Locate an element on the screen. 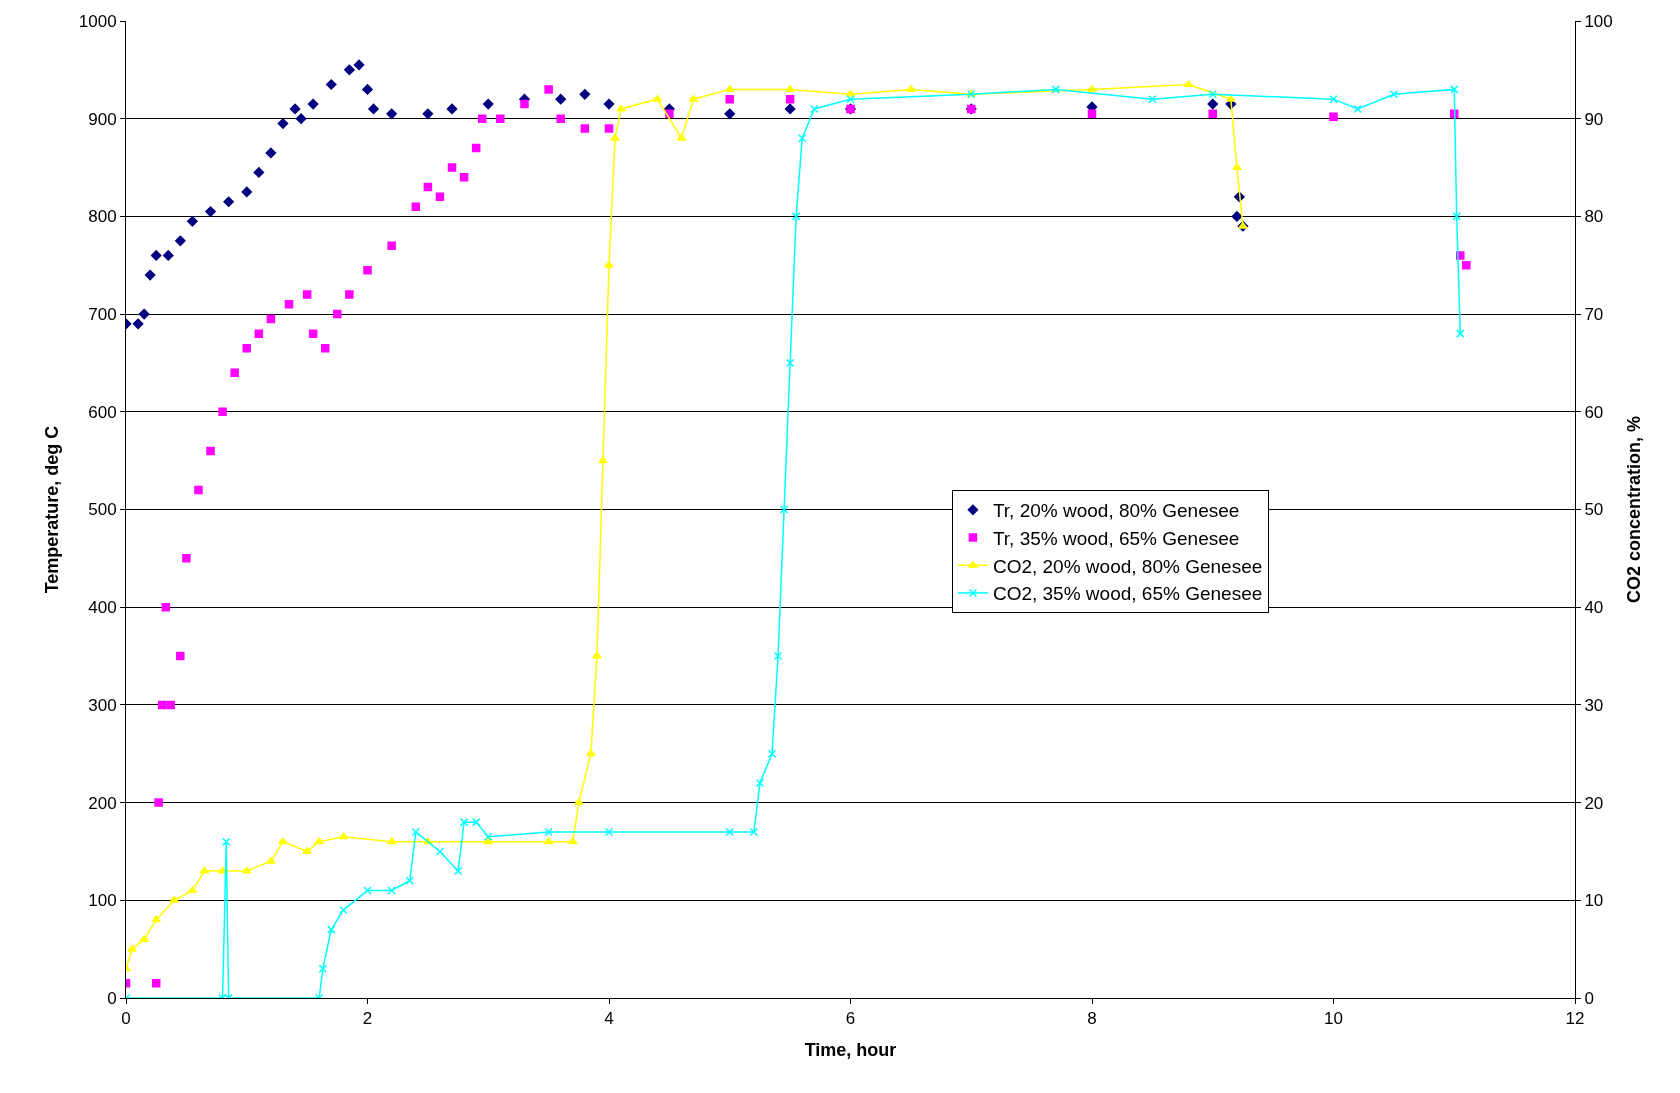 Image resolution: width=1680 pixels, height=1093 pixels. y-tick-label: 300 is located at coordinates (102, 705).